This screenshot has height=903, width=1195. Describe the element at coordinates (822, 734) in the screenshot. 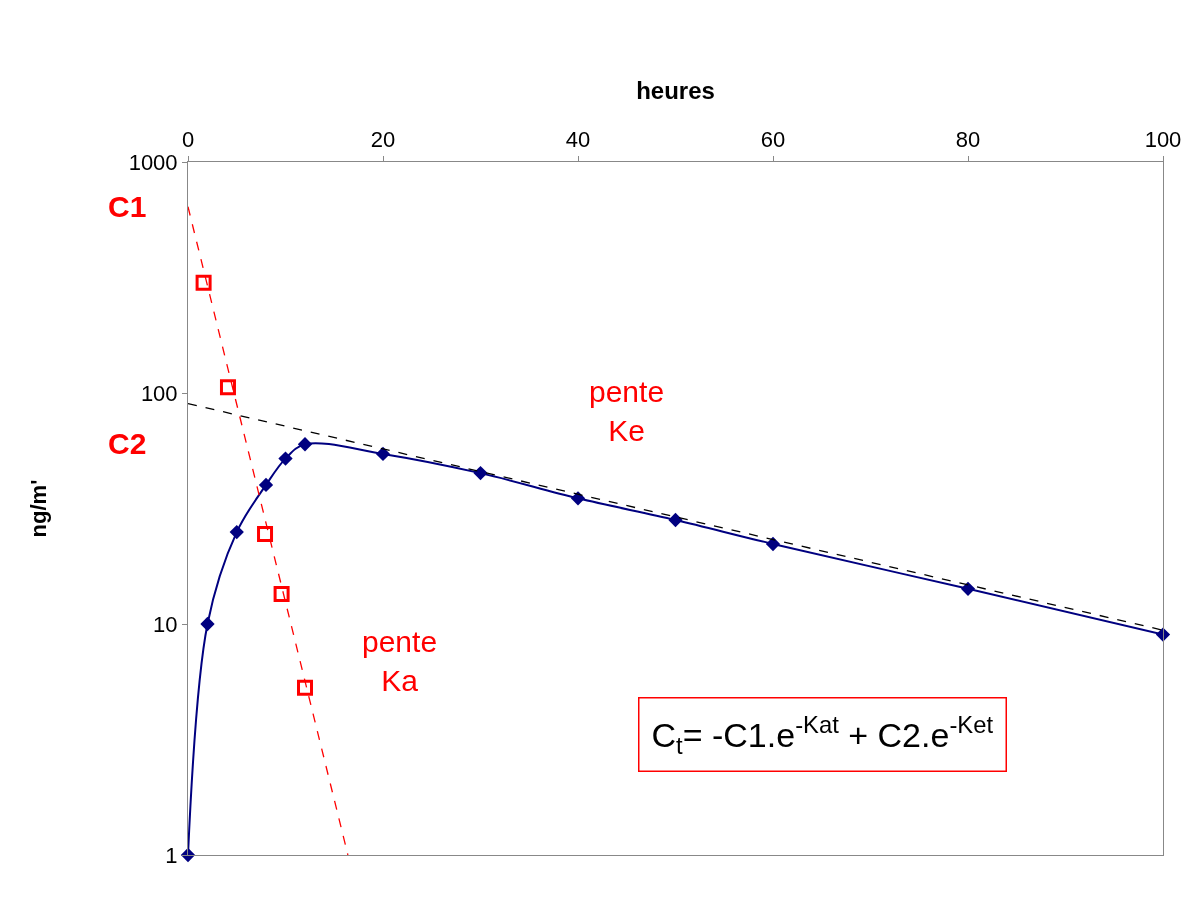

I see `annotation: C$_{t}$= -C1.e$^{-Kat}$ + C2.e$^{-Ket}$` at that location.